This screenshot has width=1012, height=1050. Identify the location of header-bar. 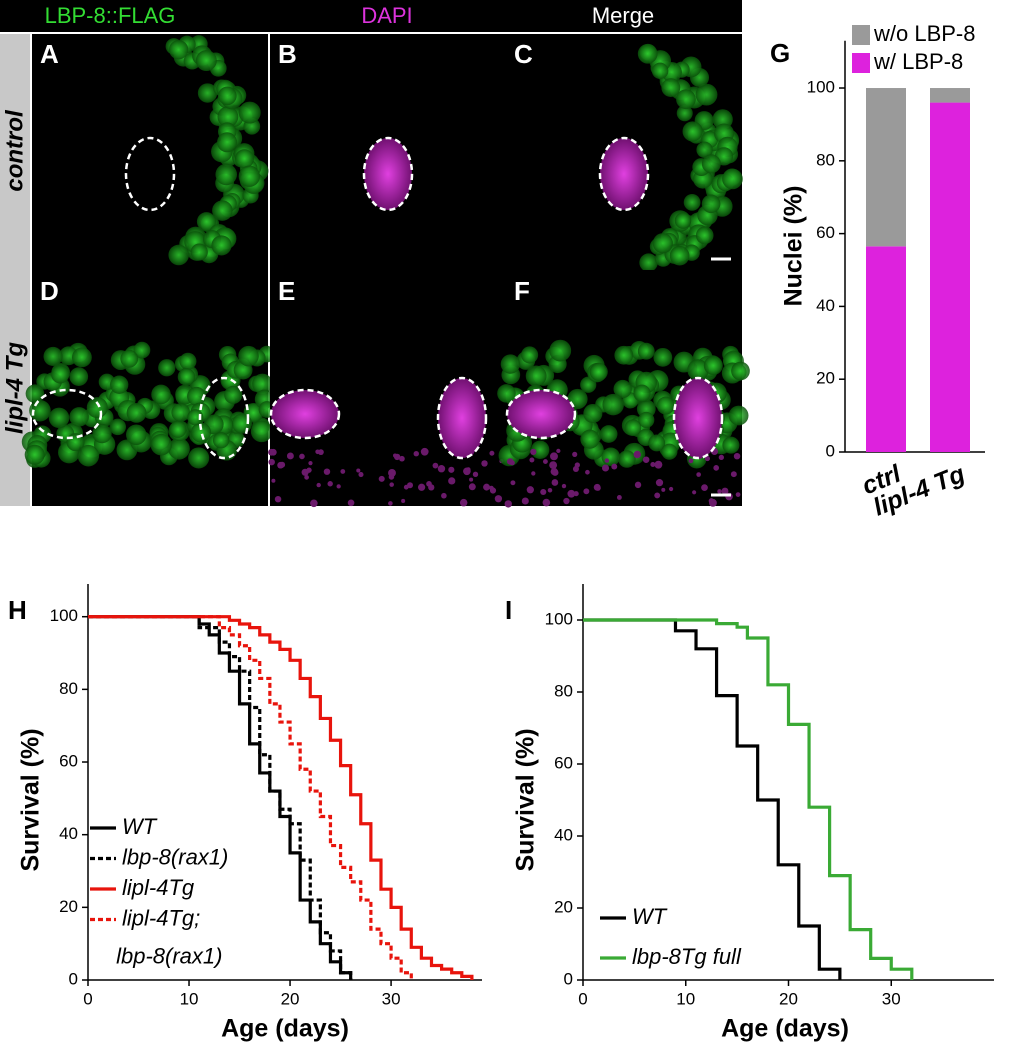
(371, 16).